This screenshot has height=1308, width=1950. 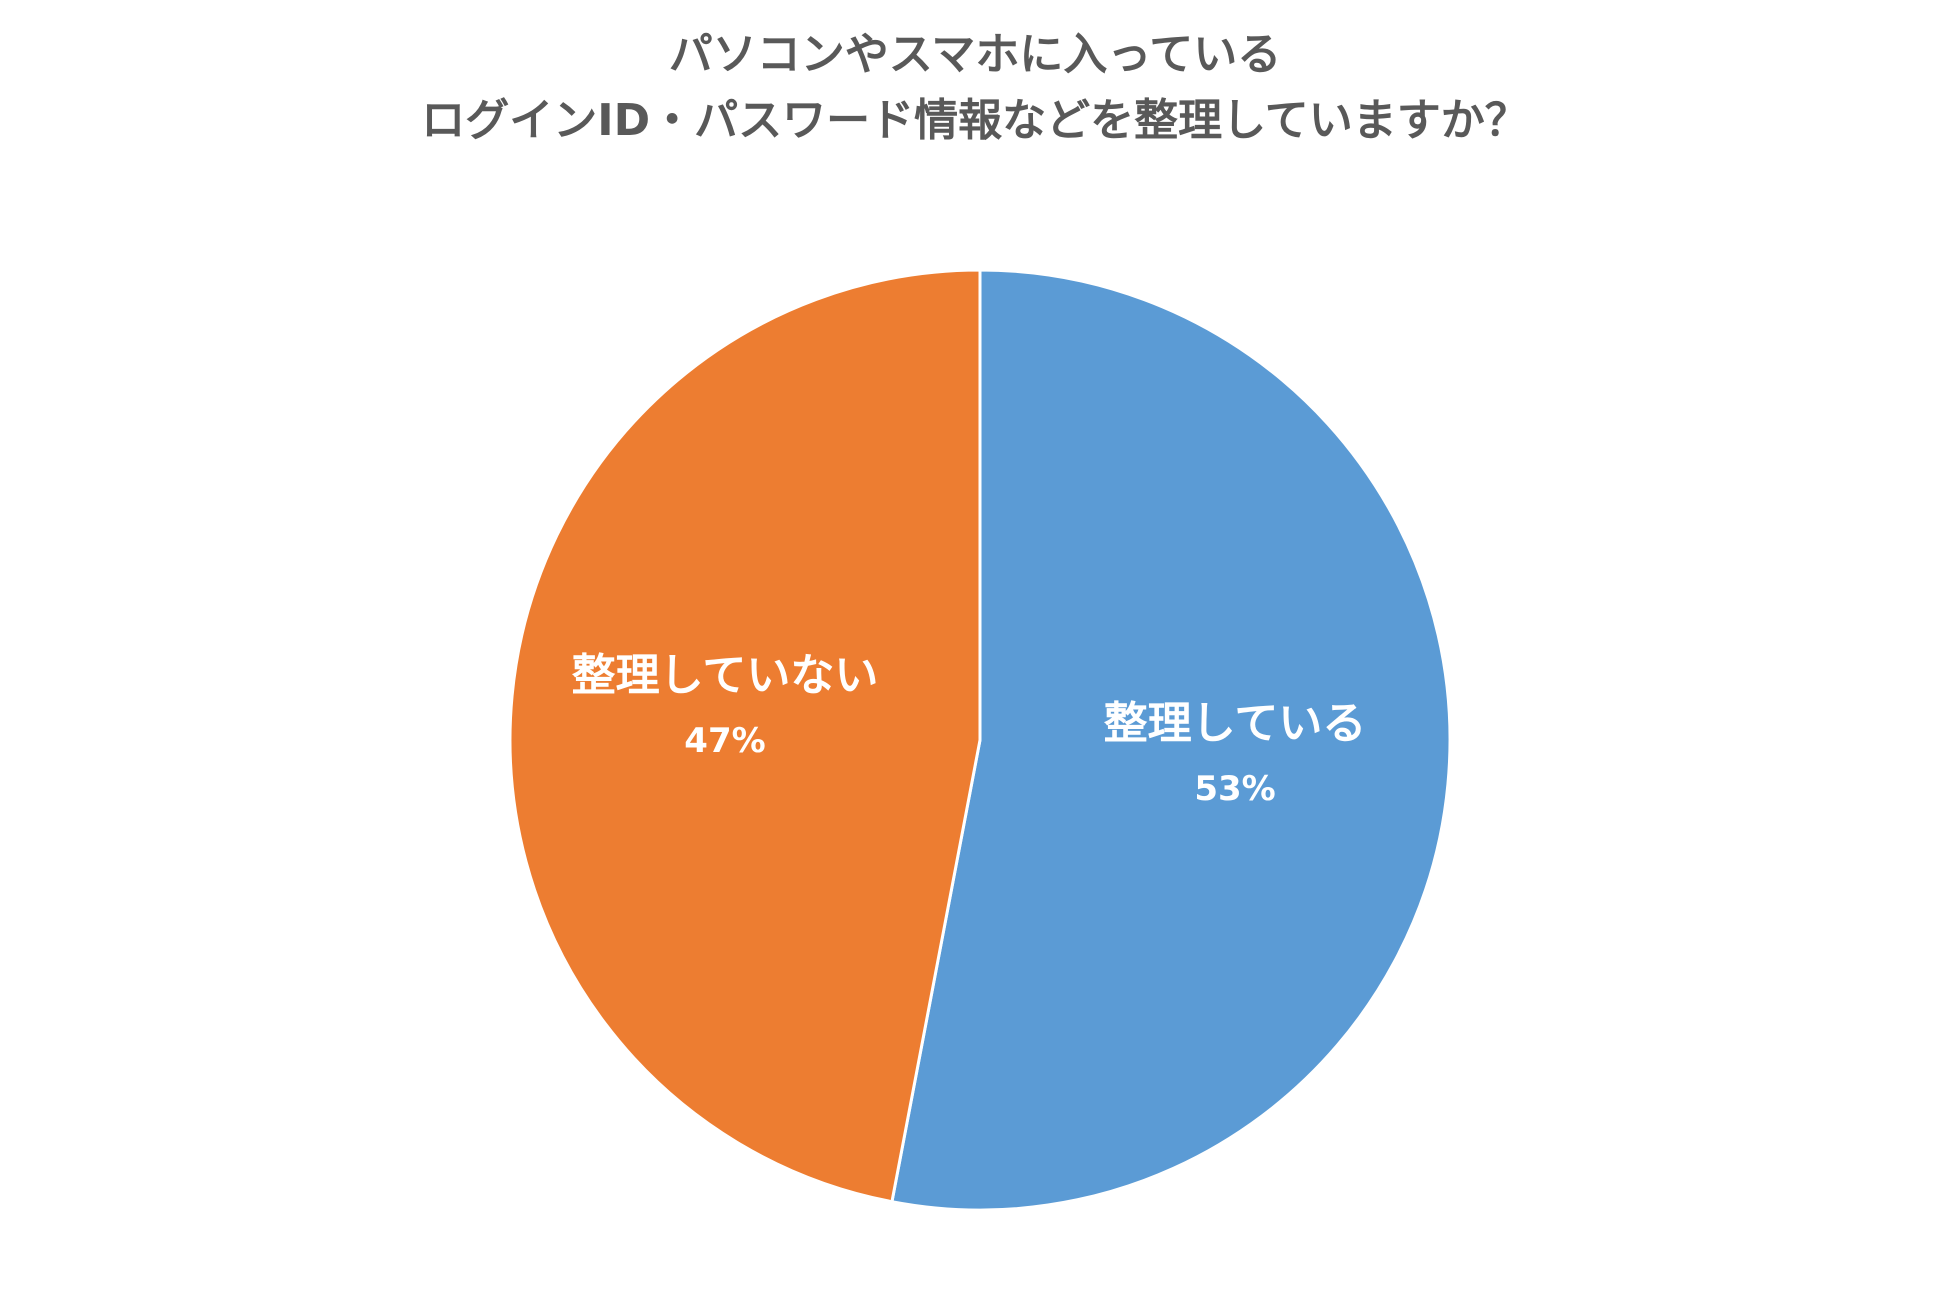 I want to click on slice-value-label-2: 47%, so click(x=724, y=741).